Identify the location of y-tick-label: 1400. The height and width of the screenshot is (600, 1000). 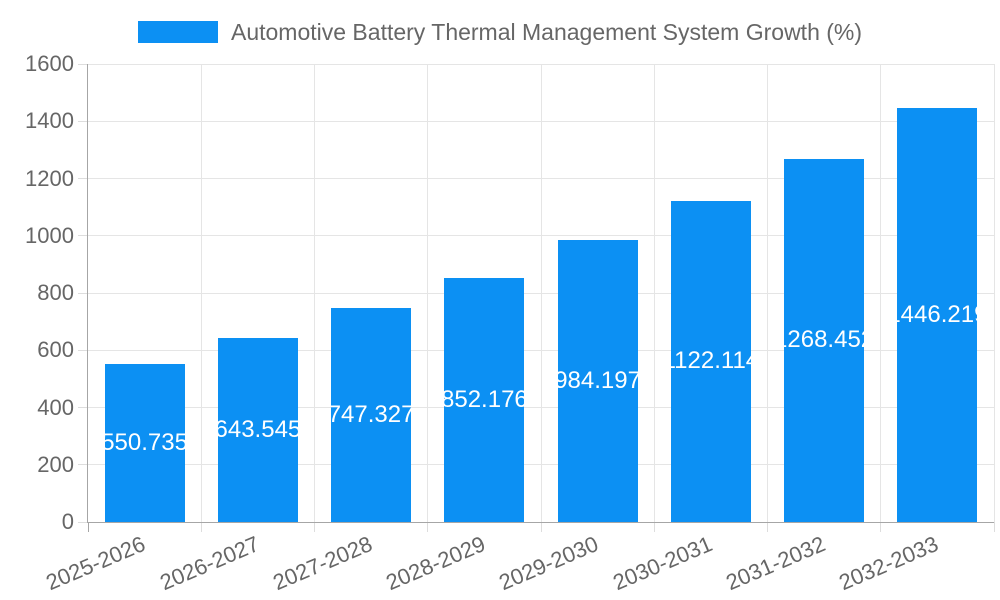
(49, 121).